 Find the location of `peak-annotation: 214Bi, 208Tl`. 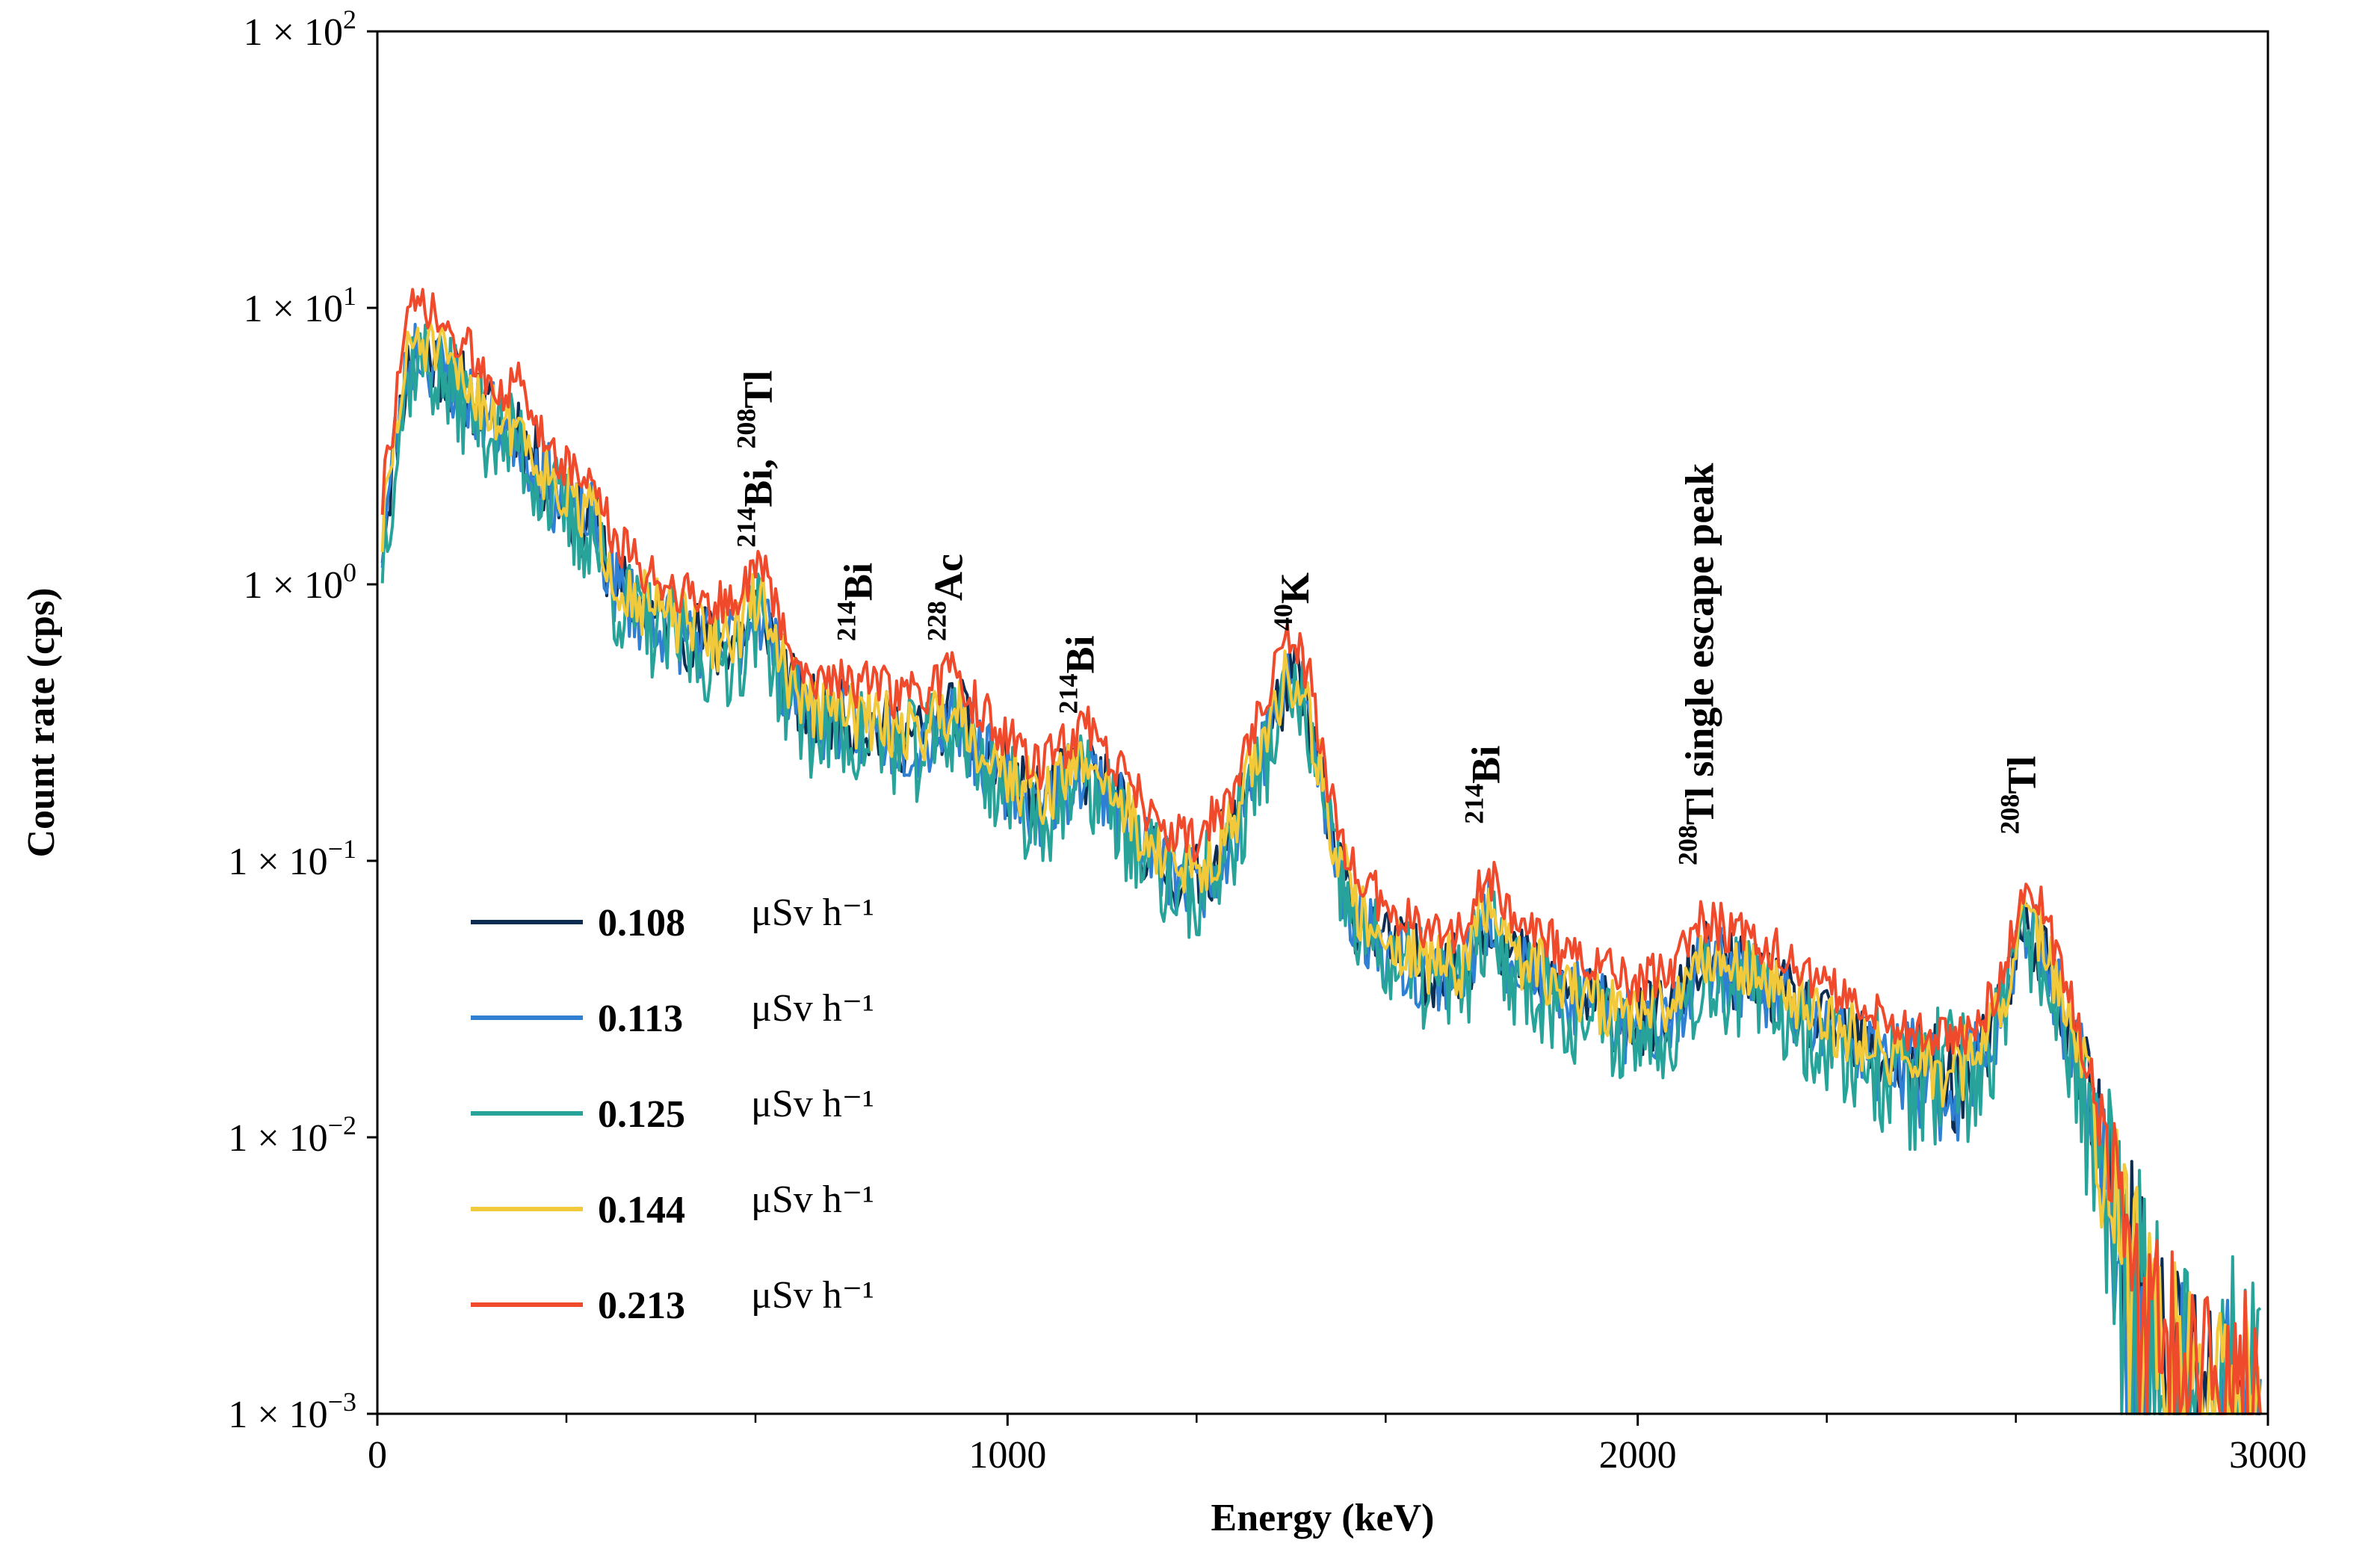

peak-annotation: 214Bi, 208Tl is located at coordinates (756, 459).